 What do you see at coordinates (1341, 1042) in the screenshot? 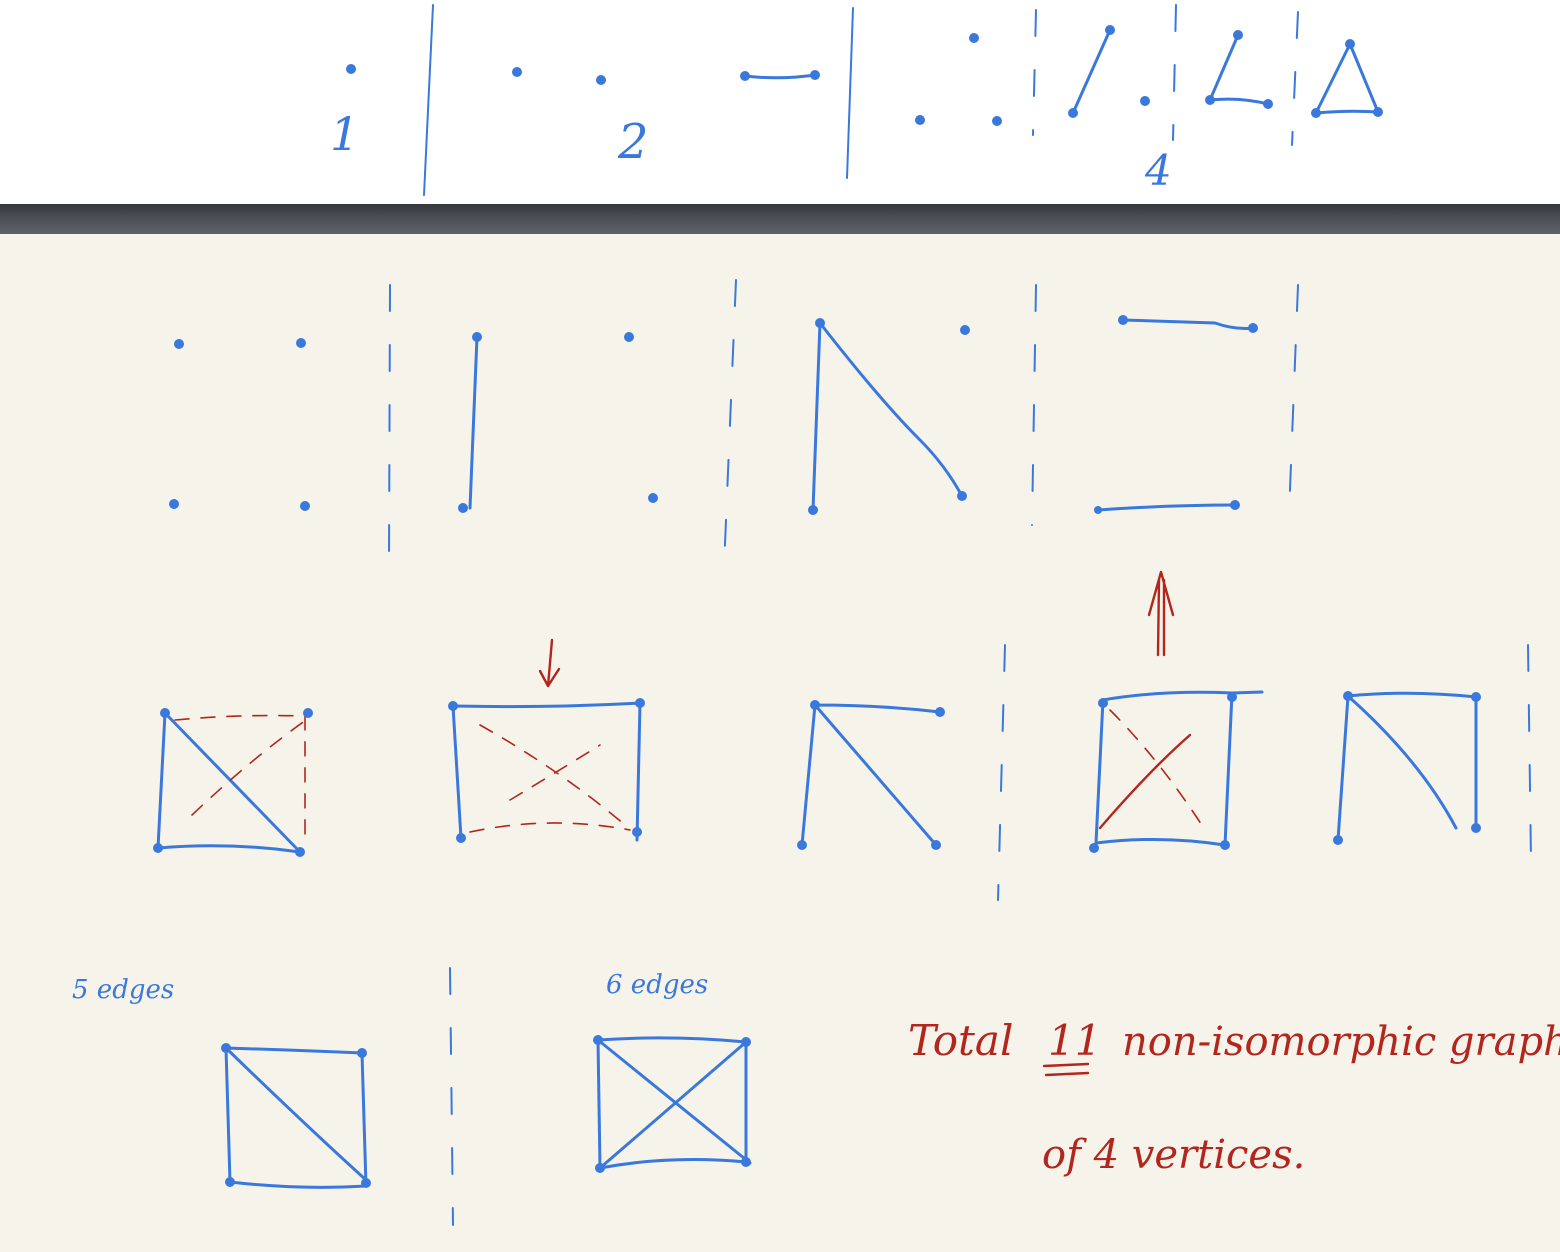
I see `total-description: non-isomorphic graphs` at bounding box center [1341, 1042].